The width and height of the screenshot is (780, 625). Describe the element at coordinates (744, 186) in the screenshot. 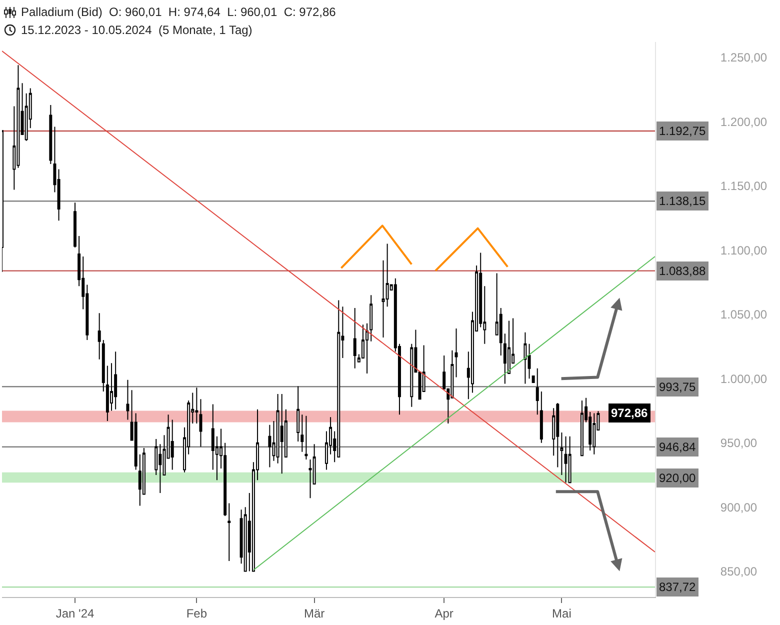

I see `y-tick-label: 1.150,00` at that location.